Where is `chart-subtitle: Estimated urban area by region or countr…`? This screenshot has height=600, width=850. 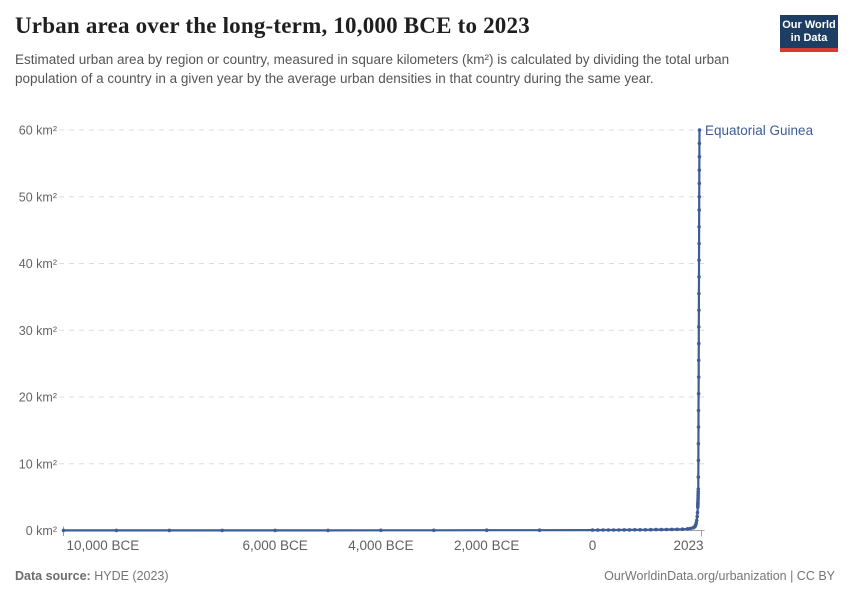
chart-subtitle: Estimated urban area by region or countr… is located at coordinates (372, 69).